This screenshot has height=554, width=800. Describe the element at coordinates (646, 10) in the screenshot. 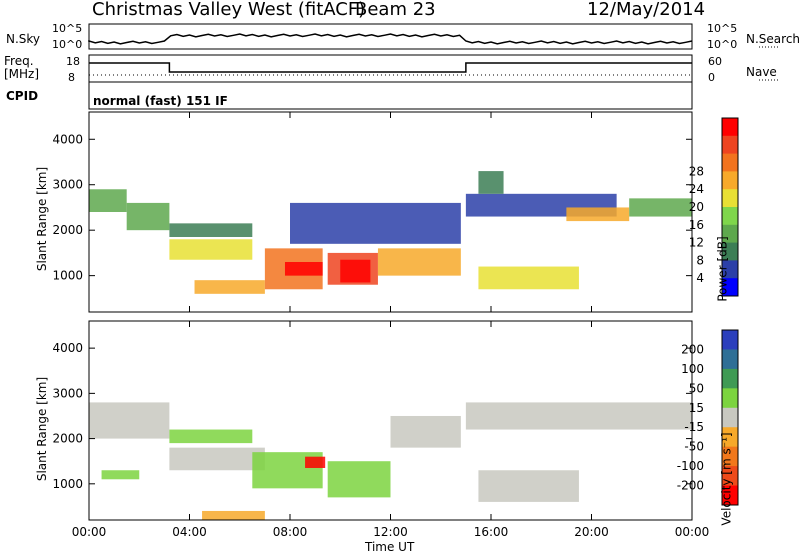

I see `date-title: 12/May/2014` at that location.